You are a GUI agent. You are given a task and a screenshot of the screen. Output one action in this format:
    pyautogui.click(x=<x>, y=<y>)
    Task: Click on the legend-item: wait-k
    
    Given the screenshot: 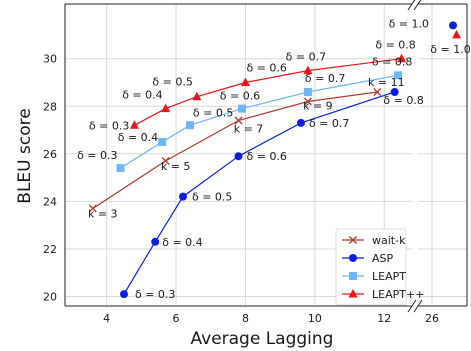 What is the action you would take?
    pyautogui.click(x=374, y=240)
    